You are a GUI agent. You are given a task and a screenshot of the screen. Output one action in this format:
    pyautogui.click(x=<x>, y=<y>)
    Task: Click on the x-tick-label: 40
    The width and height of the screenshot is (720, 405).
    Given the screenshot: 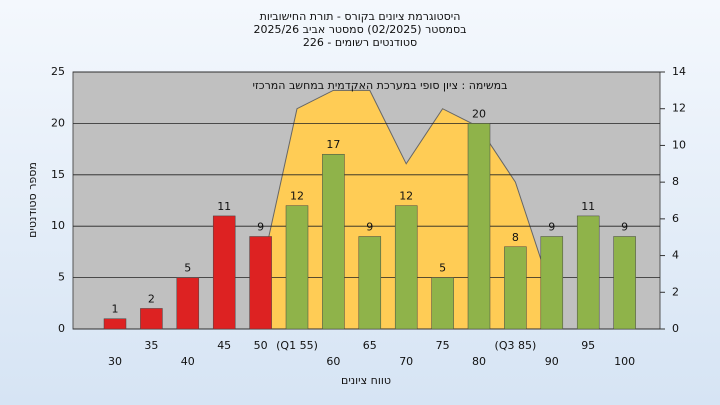 What is the action you would take?
    pyautogui.click(x=188, y=361)
    